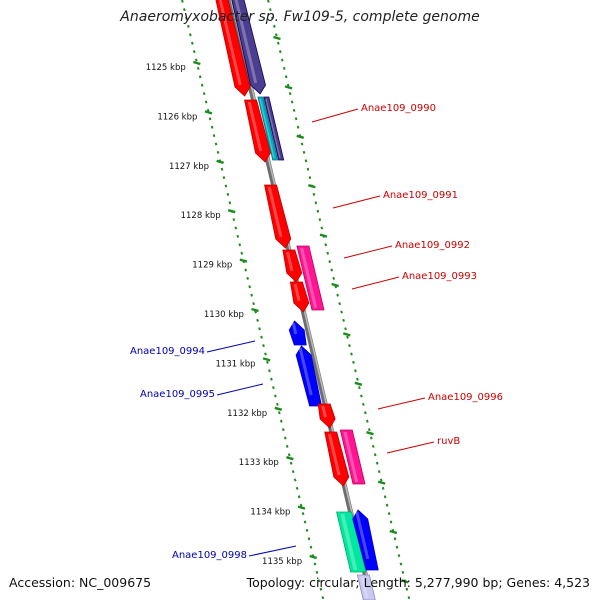 The width and height of the screenshot is (600, 600). Describe the element at coordinates (365, 540) in the screenshot. I see `gene-feature-f16` at that location.